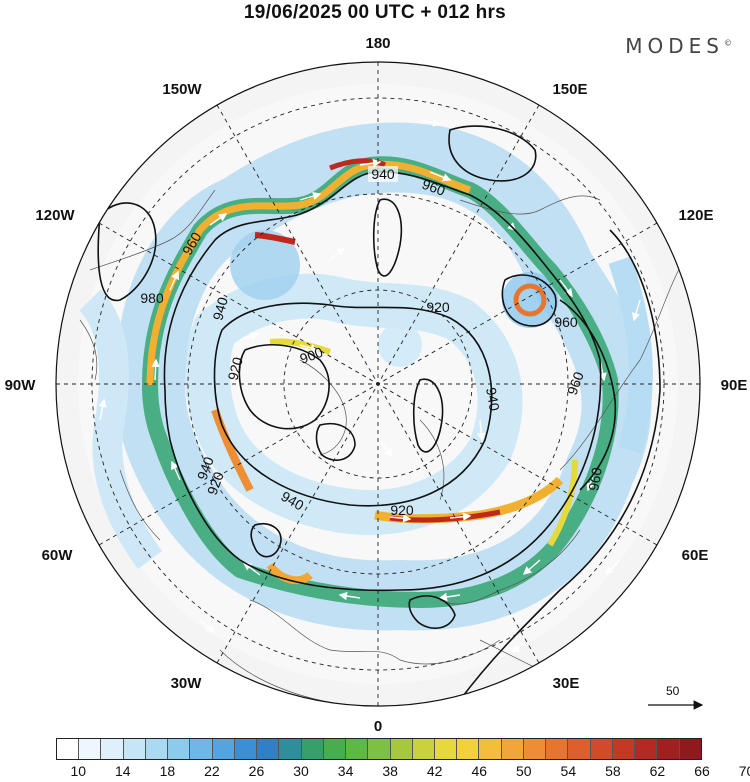  Describe the element at coordinates (58, 555) in the screenshot. I see `lon-label-60w: 60W` at that location.